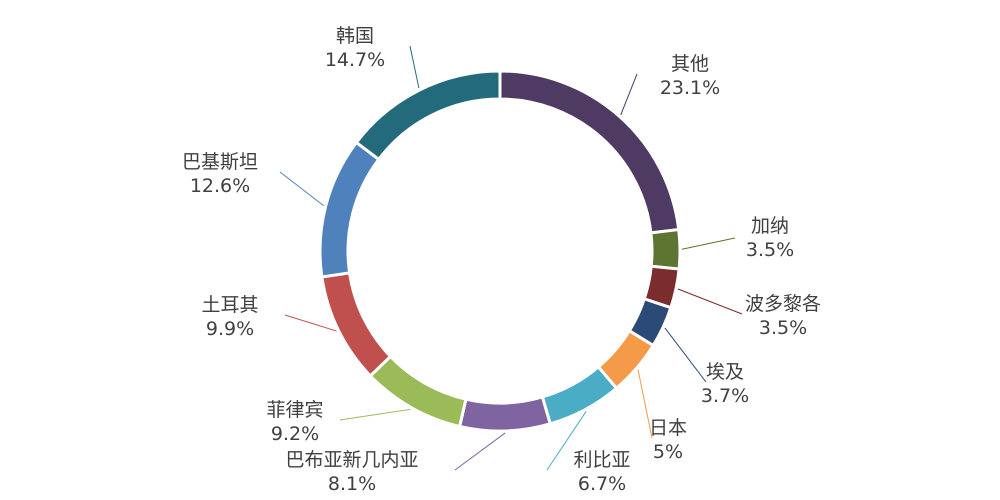  Describe the element at coordinates (725, 372) in the screenshot. I see `slice-4-category-label: 埃及` at that location.